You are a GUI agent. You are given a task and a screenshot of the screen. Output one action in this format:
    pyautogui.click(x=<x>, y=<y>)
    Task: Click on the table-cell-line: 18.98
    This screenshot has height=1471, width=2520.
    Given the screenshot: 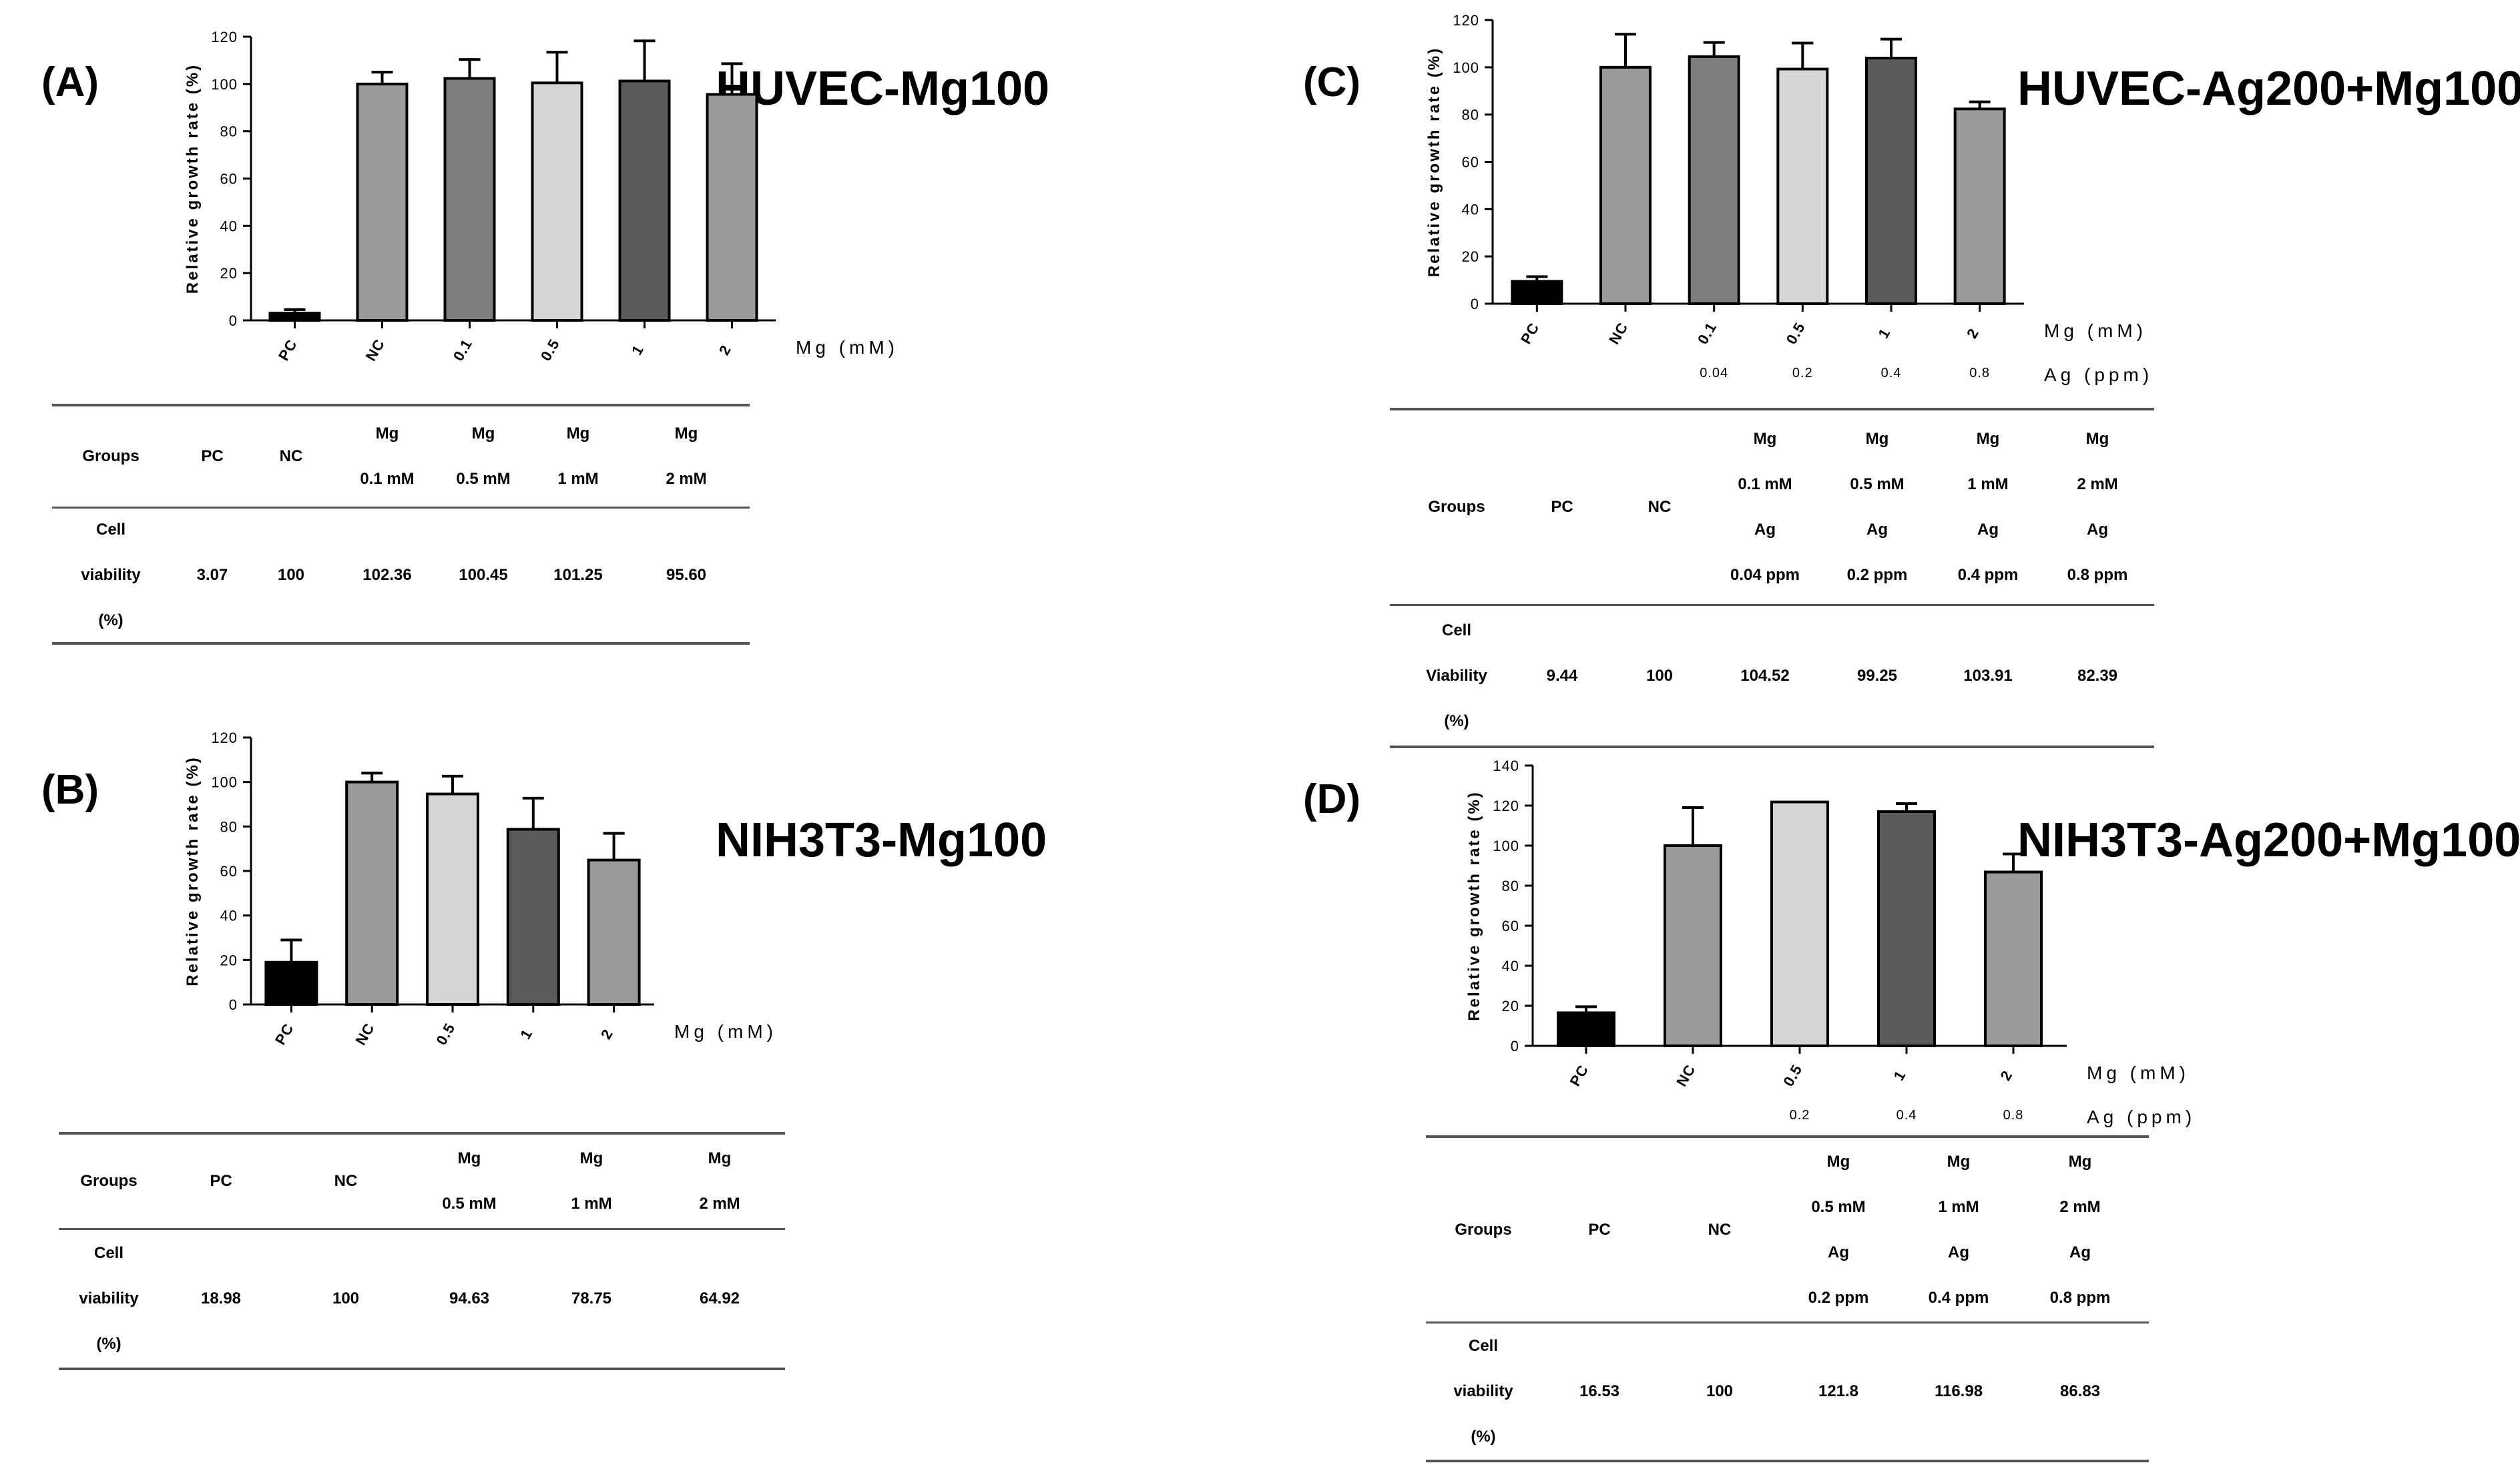 What is the action you would take?
    pyautogui.click(x=221, y=1298)
    